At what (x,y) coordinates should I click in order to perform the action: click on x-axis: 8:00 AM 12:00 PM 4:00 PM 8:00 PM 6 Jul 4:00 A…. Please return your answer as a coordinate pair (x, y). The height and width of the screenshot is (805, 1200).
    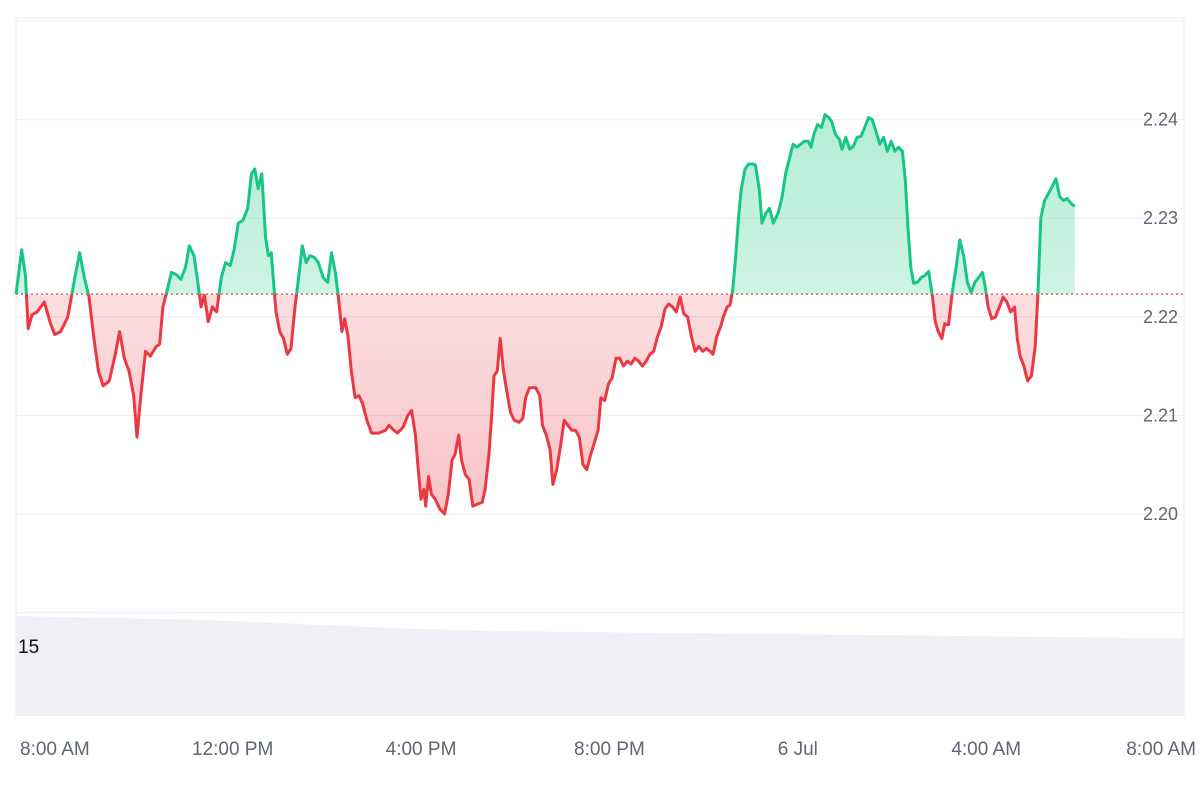
    Looking at the image, I should click on (608, 749).